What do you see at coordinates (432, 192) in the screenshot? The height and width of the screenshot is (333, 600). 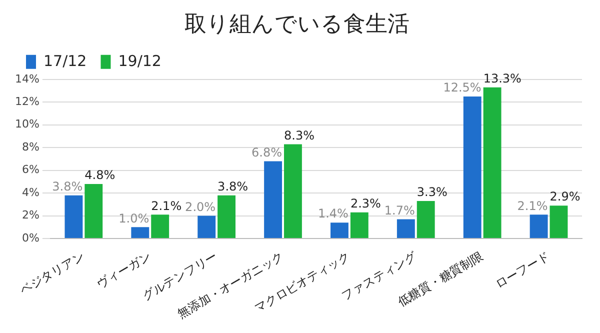 I see `data-label: 3.3%` at bounding box center [432, 192].